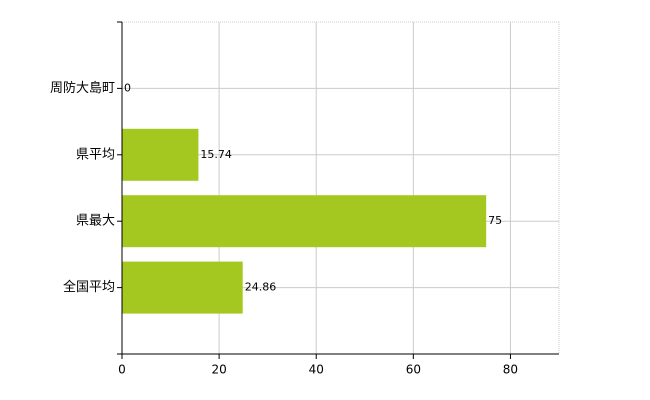 The height and width of the screenshot is (400, 650). What do you see at coordinates (218, 370) in the screenshot?
I see `x-tick-label: 20` at bounding box center [218, 370].